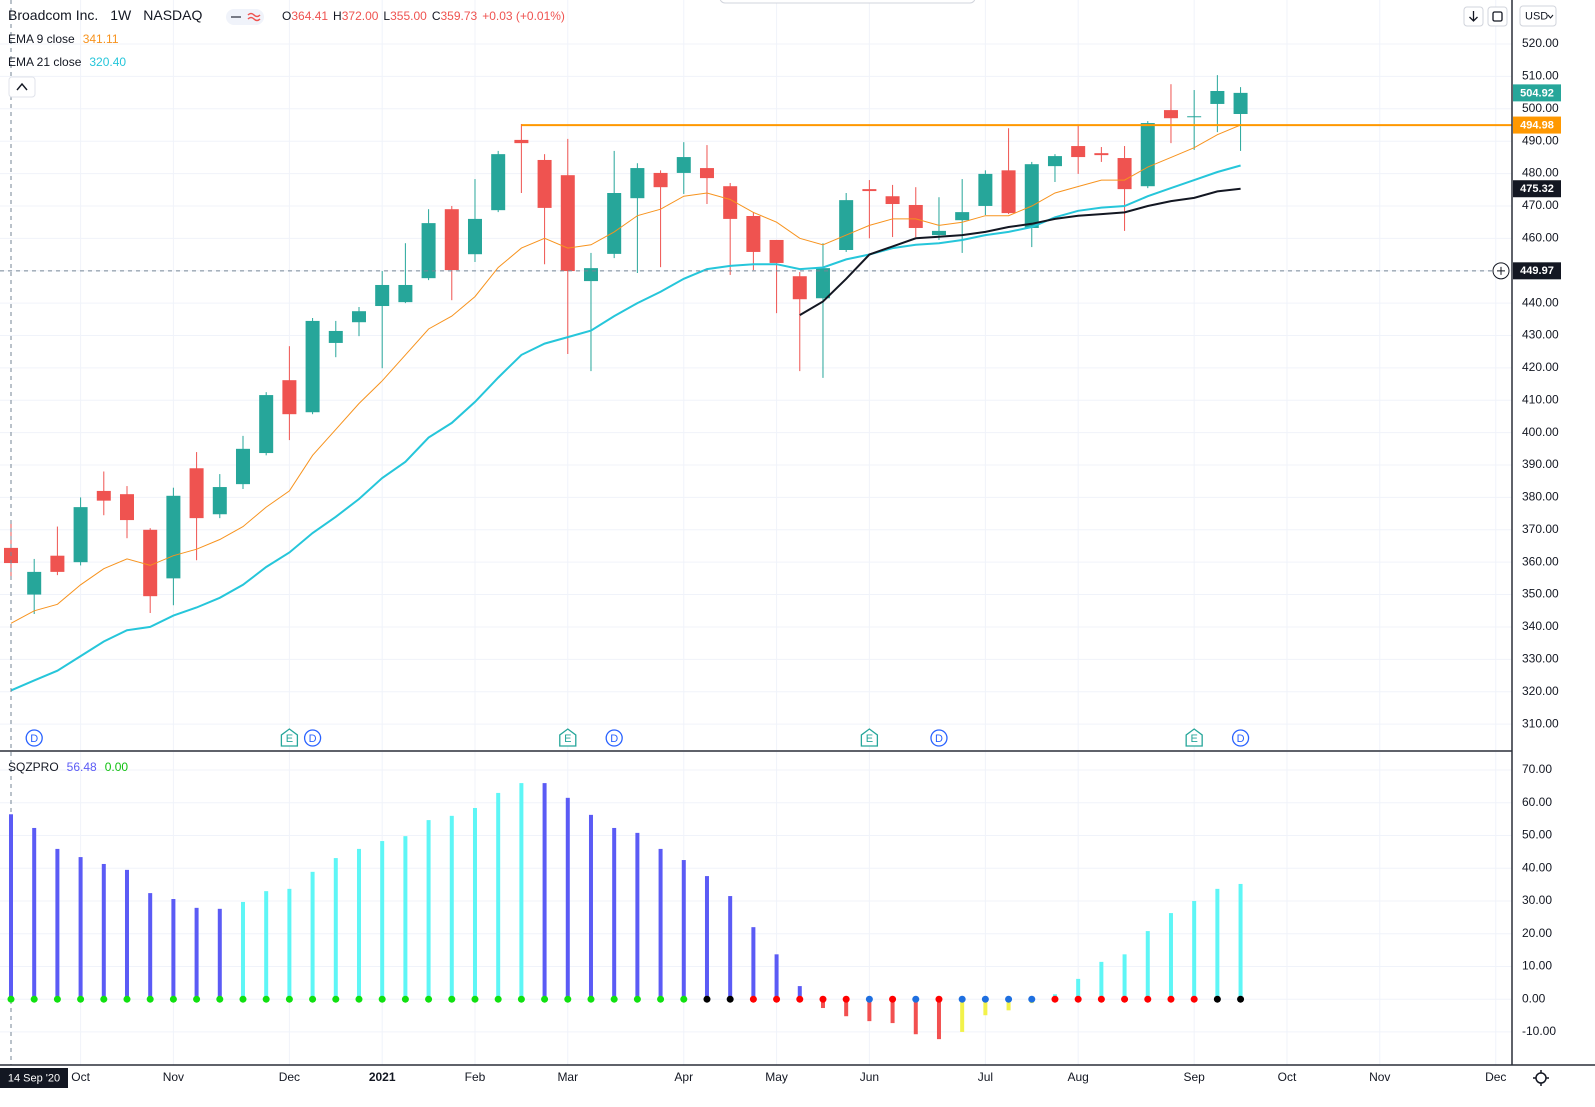 The width and height of the screenshot is (1595, 1107). I want to click on x-tick-label: Nov, so click(1379, 1077).